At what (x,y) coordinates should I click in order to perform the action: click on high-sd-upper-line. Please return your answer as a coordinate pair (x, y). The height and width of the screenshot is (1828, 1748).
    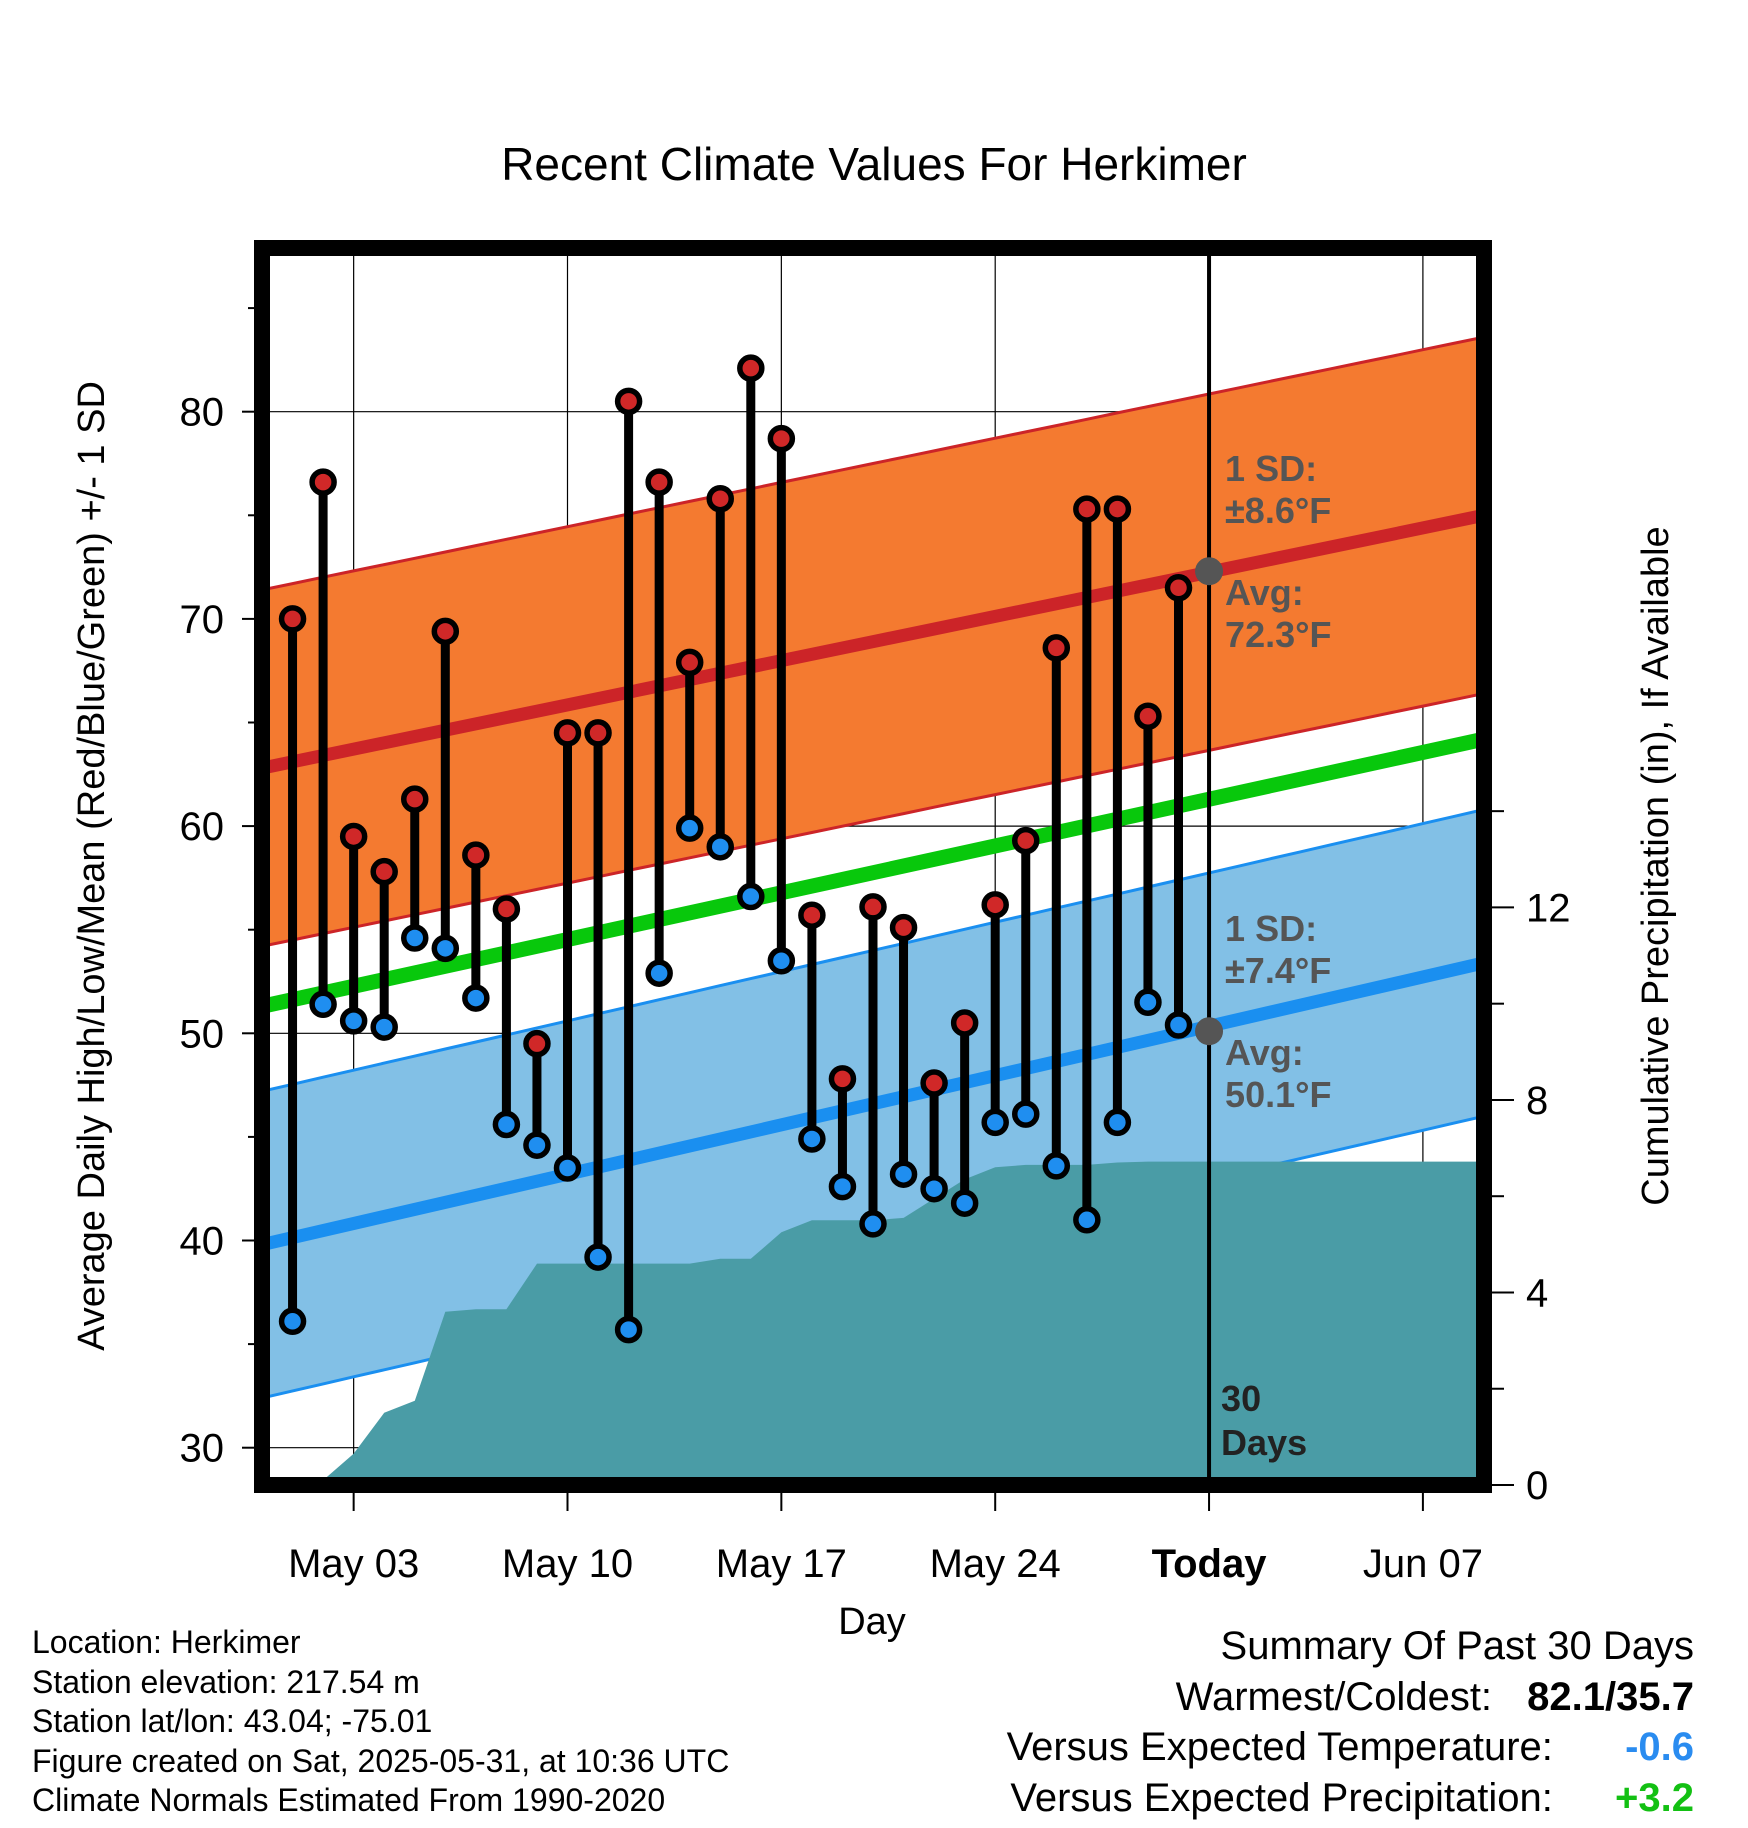
    Looking at the image, I should click on (873, 463).